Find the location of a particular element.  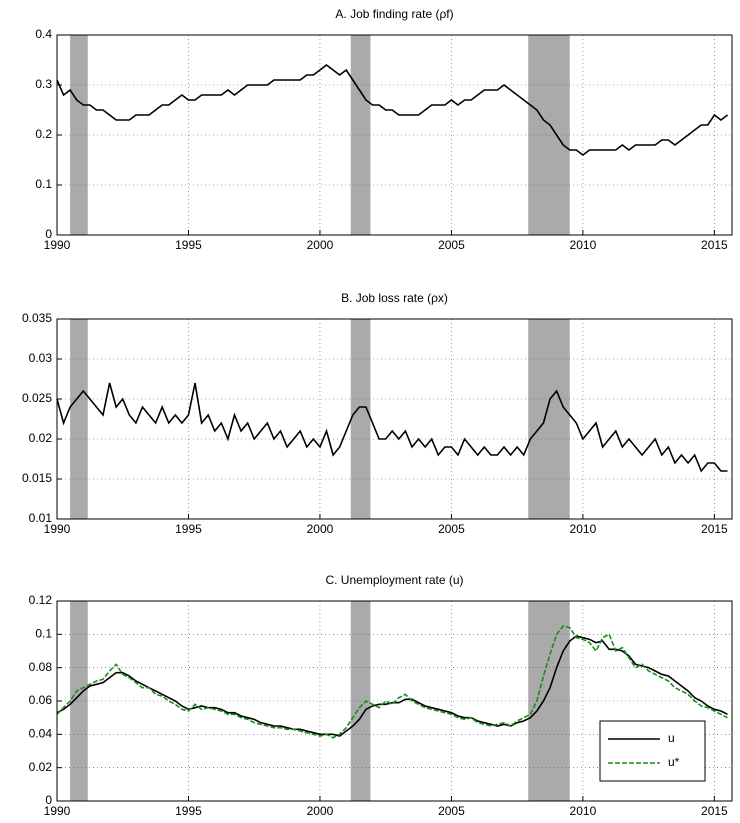

y-tick-label: 0.4 is located at coordinates (43, 34).